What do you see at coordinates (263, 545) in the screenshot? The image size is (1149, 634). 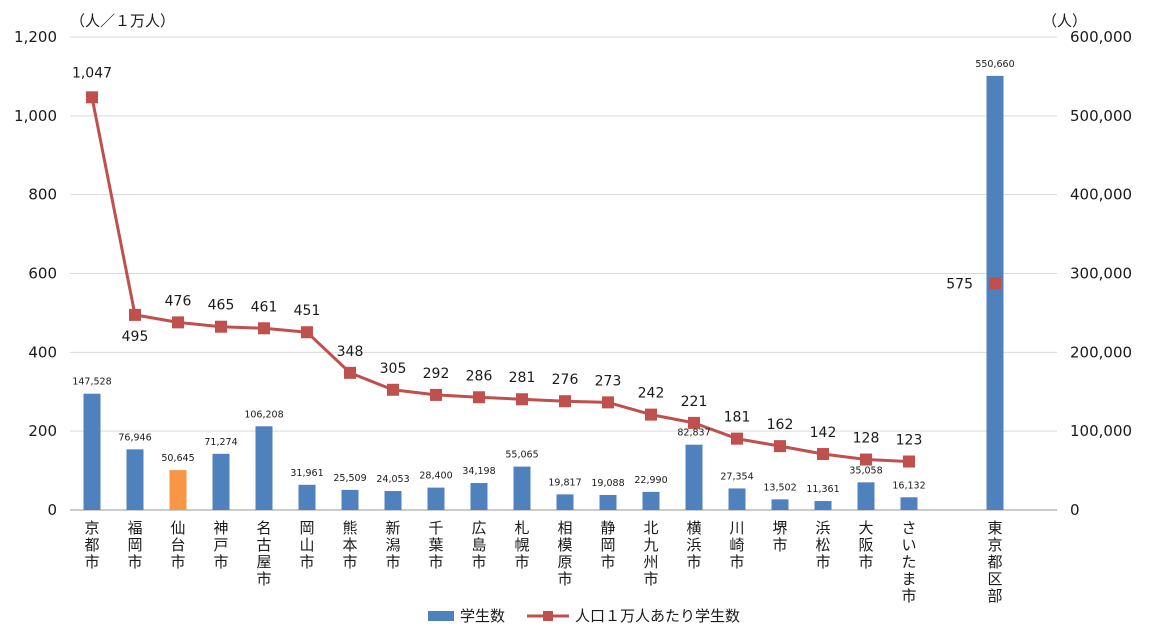 I see `category-label: 古` at bounding box center [263, 545].